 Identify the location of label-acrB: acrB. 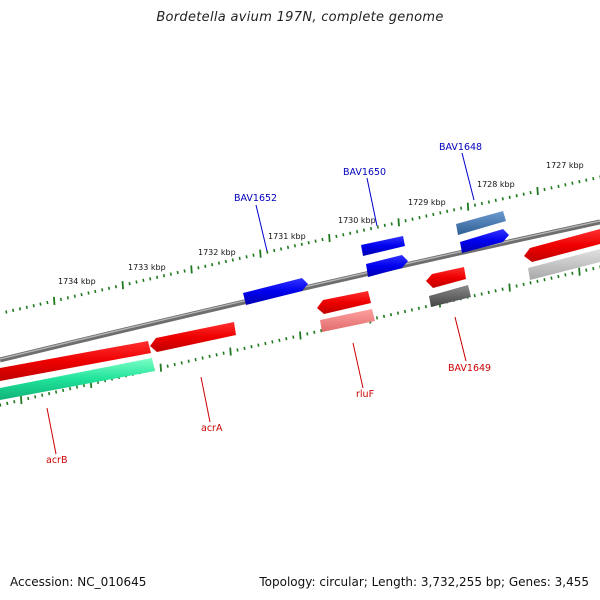
(56, 460).